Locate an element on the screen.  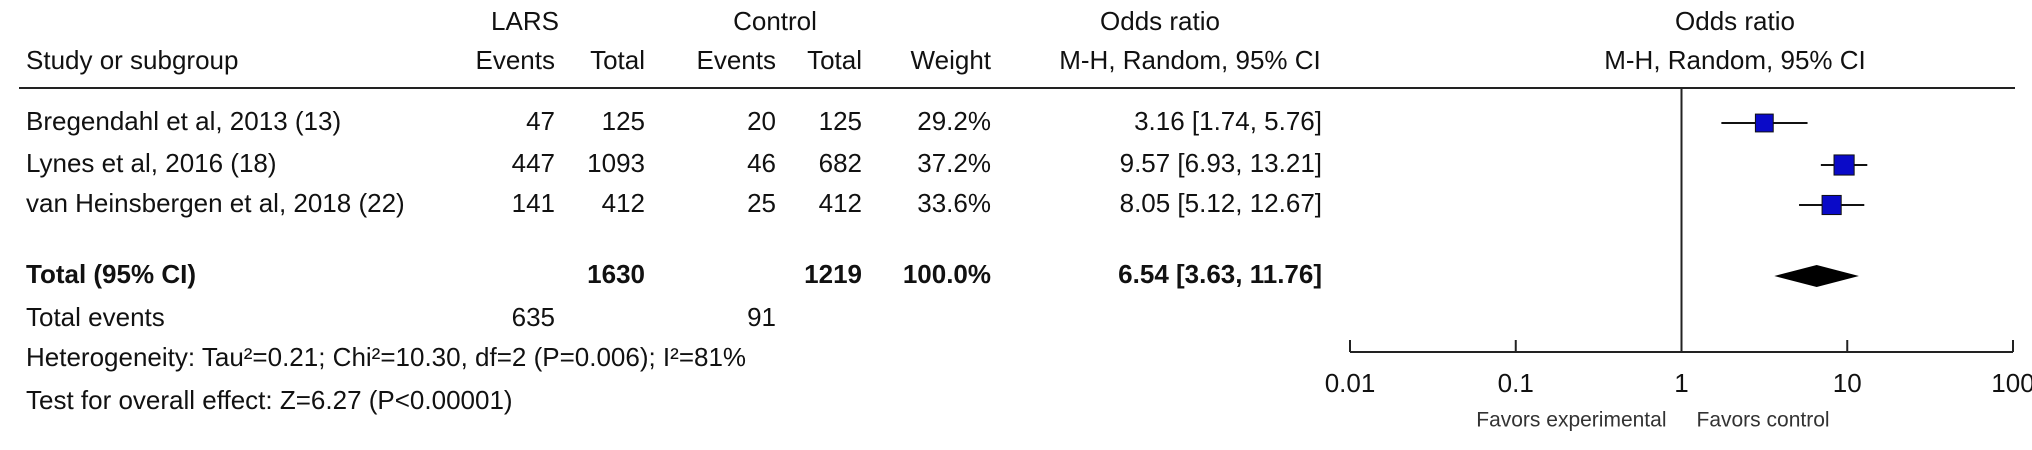
text: 37.2% is located at coordinates (954, 163).